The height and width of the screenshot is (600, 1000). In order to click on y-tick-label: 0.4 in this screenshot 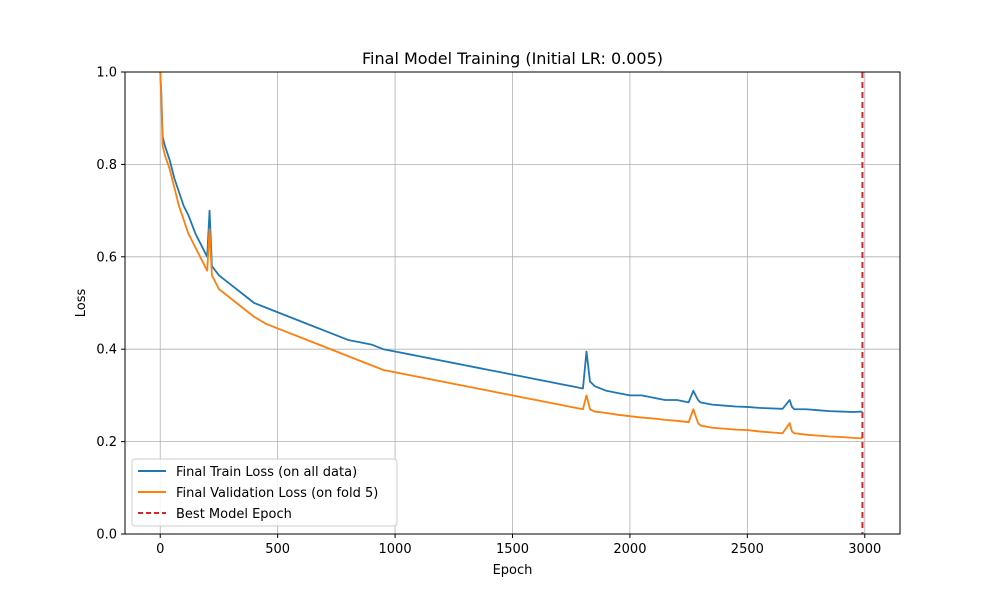, I will do `click(106, 350)`.